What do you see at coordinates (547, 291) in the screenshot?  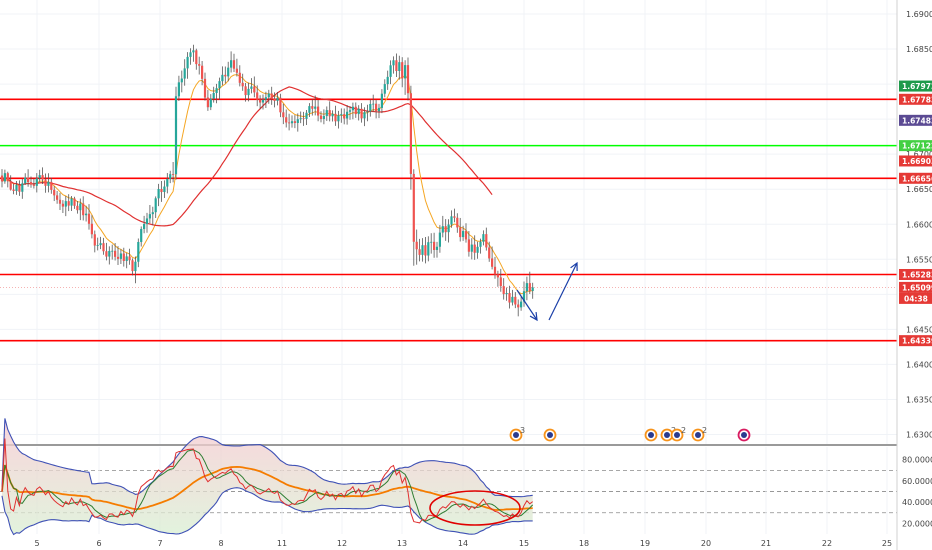 I see `projection-arrows` at bounding box center [547, 291].